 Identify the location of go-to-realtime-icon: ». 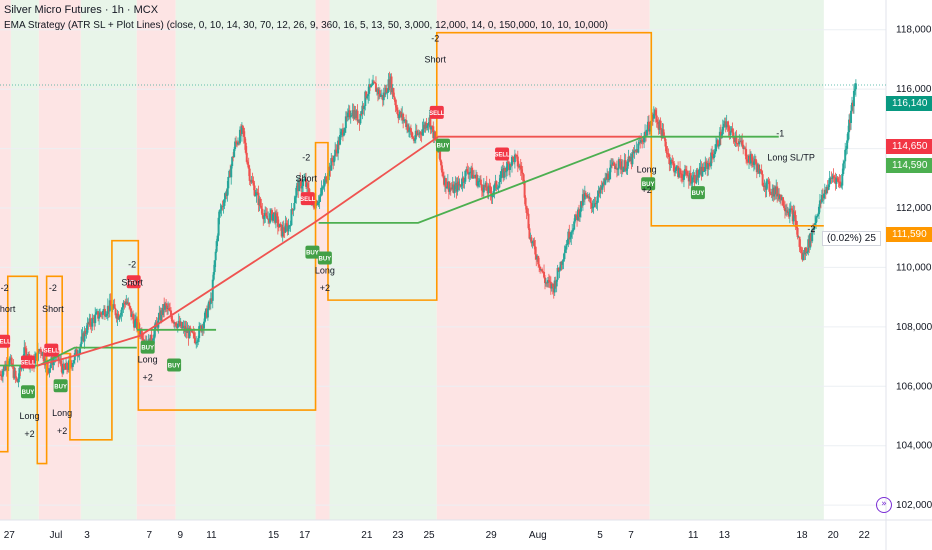
(884, 505).